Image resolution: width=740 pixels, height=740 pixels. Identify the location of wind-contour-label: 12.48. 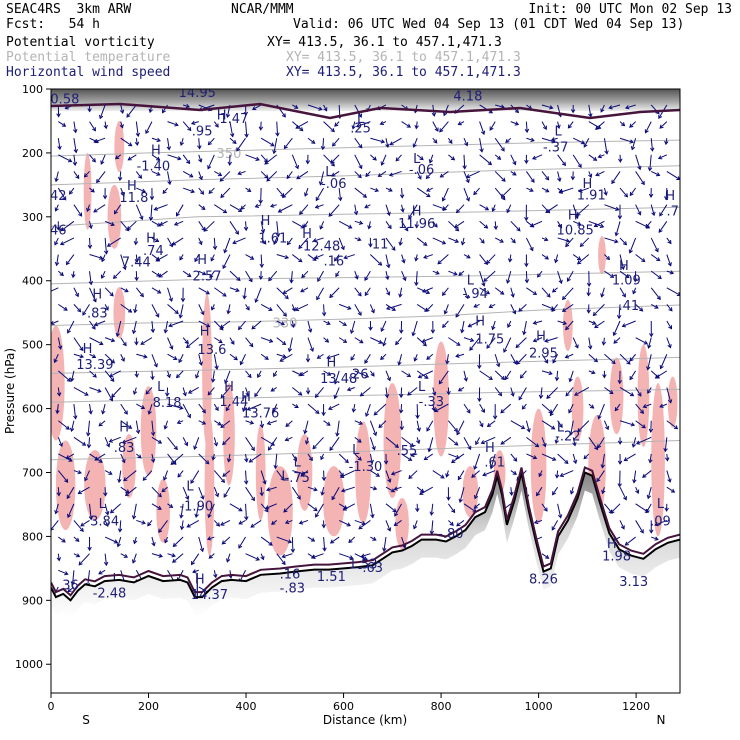
(321, 247).